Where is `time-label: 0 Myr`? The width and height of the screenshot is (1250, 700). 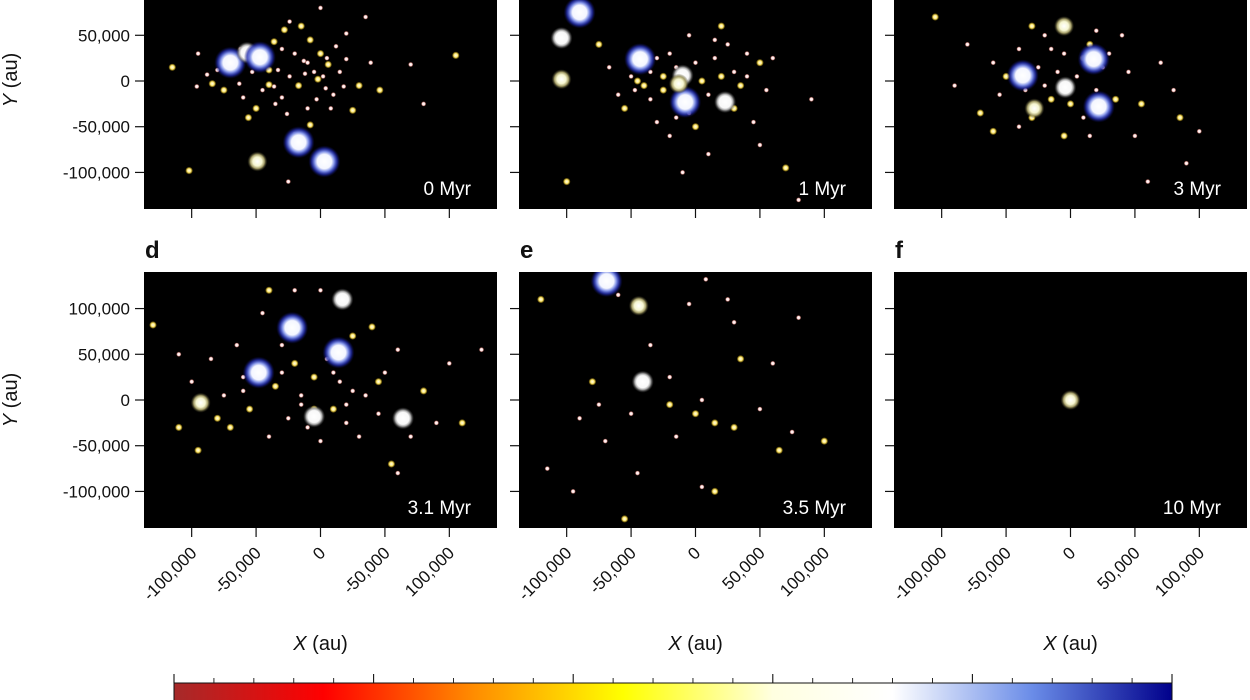 time-label: 0 Myr is located at coordinates (448, 189).